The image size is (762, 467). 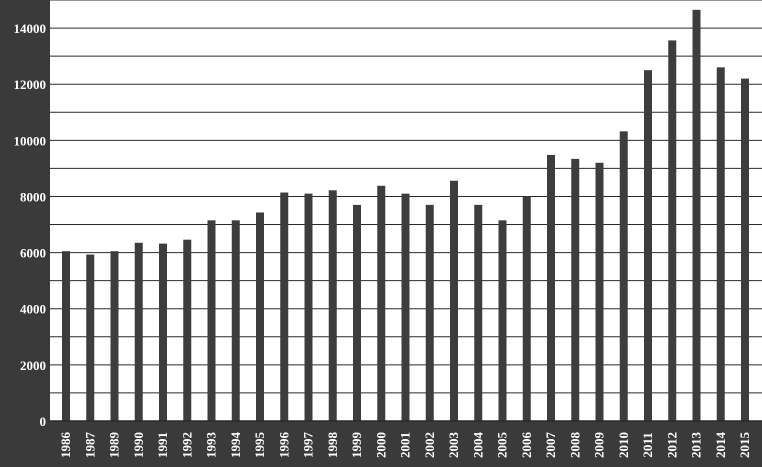 I want to click on x-tick-label: 2004, so click(x=477, y=445).